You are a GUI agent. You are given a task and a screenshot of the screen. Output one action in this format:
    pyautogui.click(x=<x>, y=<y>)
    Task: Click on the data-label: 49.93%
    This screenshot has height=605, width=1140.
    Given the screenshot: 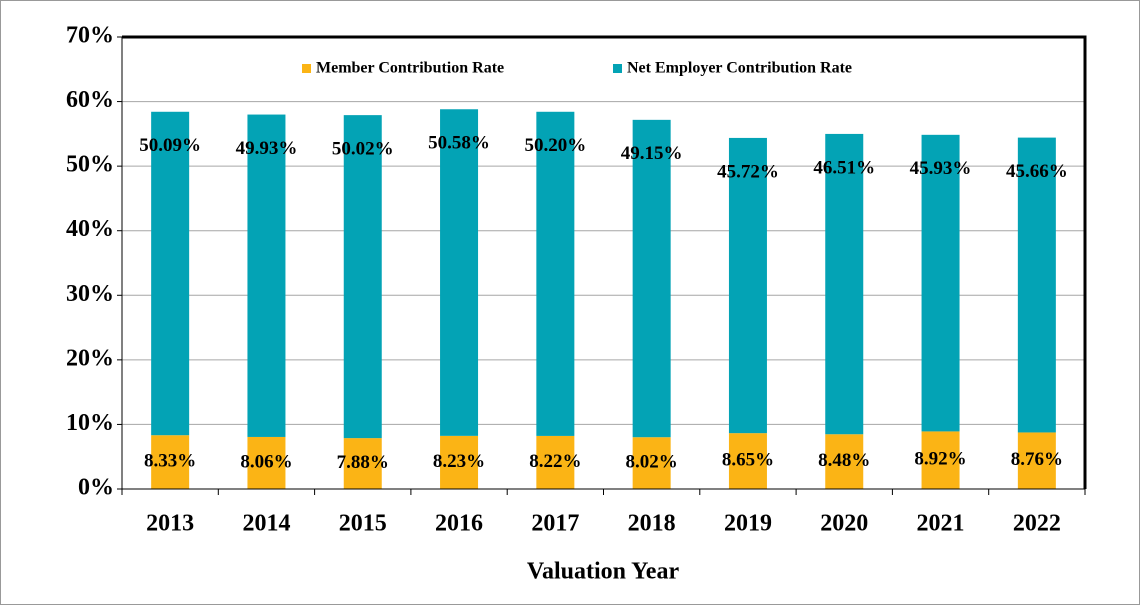 What is the action you would take?
    pyautogui.click(x=267, y=148)
    